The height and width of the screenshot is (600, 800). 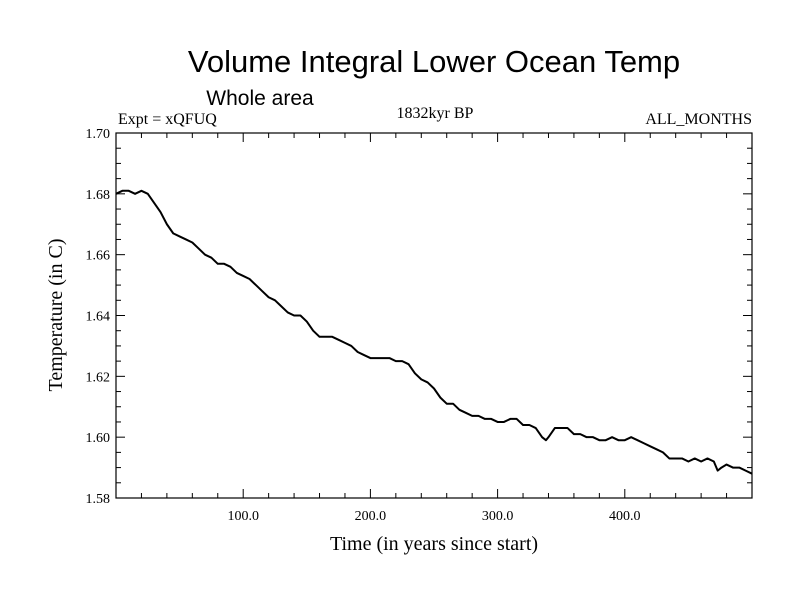 I want to click on y-tick-label: 1.64, so click(x=98, y=317).